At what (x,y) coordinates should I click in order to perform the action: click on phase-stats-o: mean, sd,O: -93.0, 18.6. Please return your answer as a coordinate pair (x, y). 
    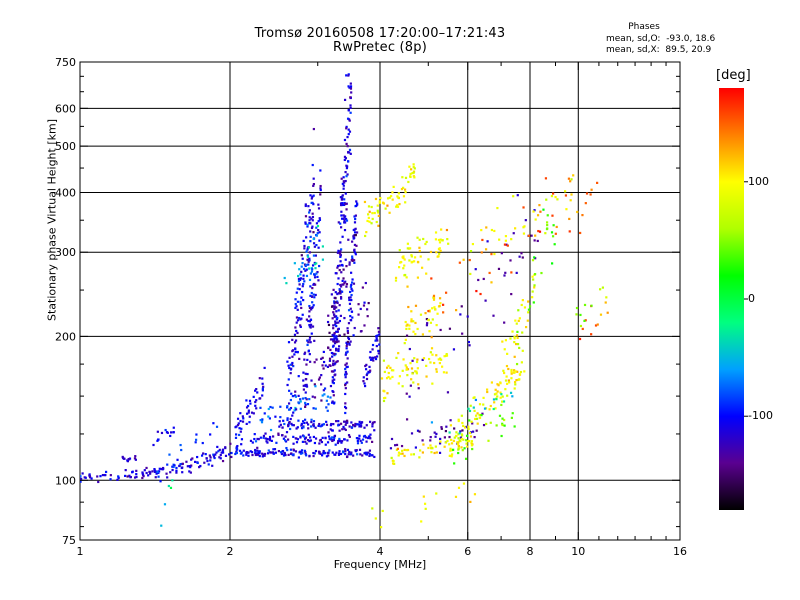
    Looking at the image, I should click on (661, 39).